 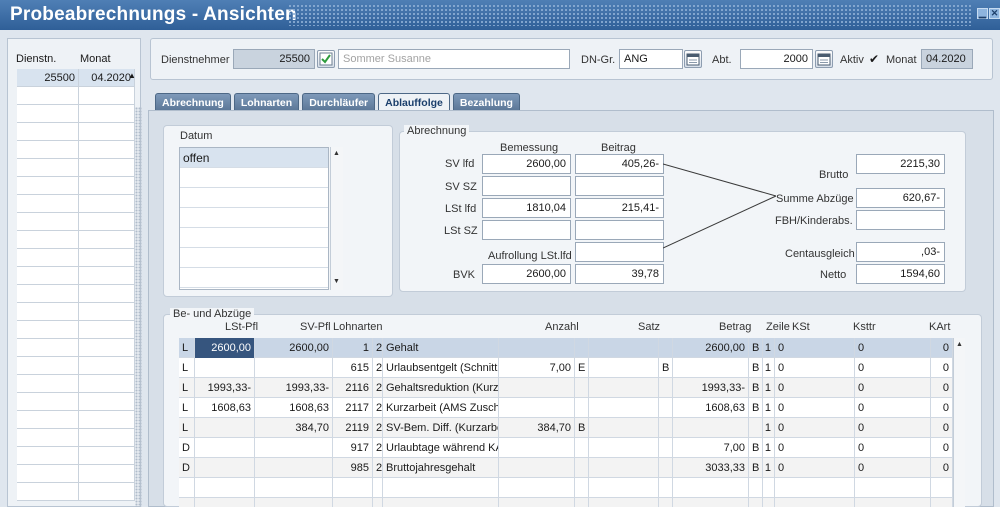 What do you see at coordinates (711, 448) in the screenshot?
I see `cell-betrag: 7,00` at bounding box center [711, 448].